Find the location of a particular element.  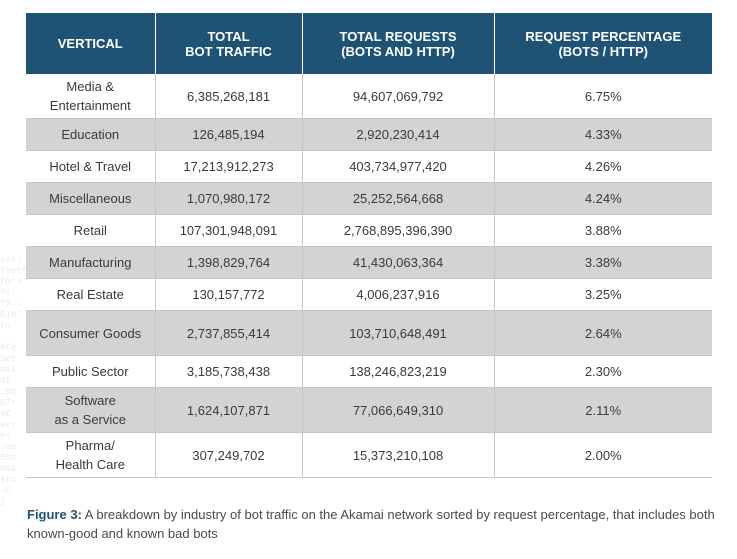

cell-vertical-text: Media & Entertainment is located at coordinates (90, 96).